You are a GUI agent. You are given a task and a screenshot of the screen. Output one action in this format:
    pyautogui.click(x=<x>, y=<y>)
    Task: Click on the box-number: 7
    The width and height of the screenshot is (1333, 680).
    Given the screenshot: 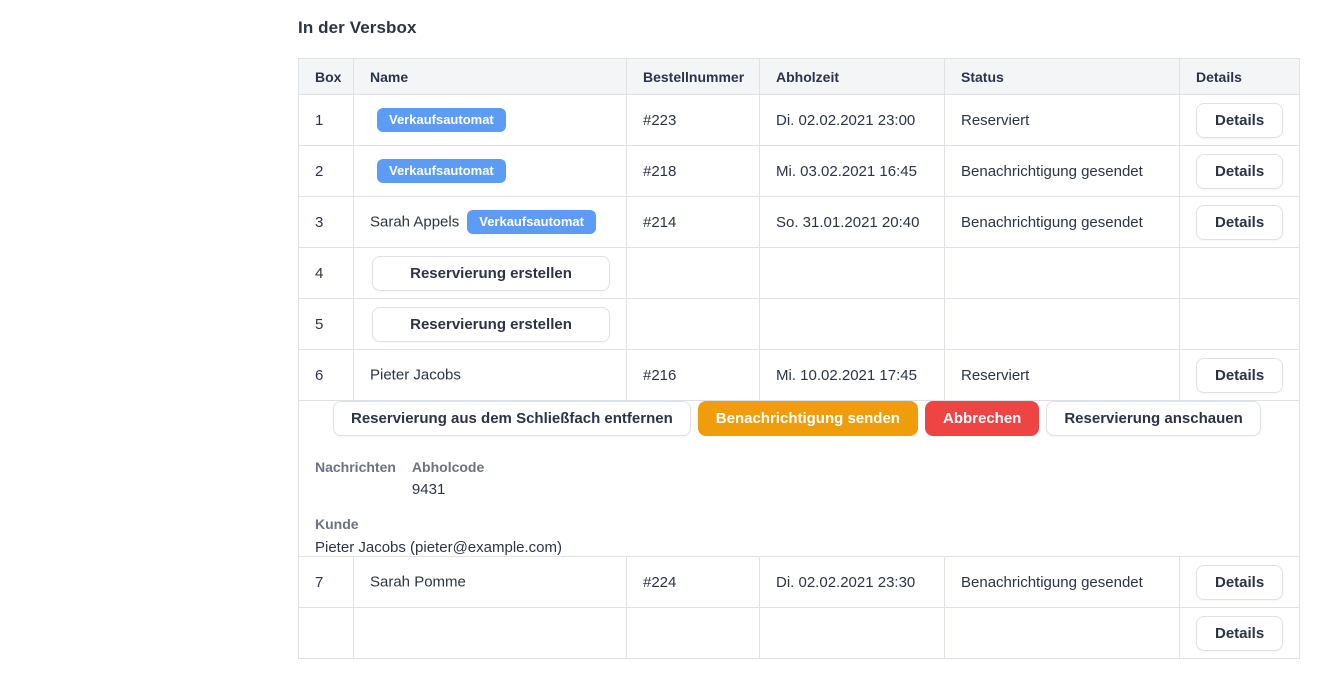 What is the action you would take?
    pyautogui.click(x=326, y=582)
    